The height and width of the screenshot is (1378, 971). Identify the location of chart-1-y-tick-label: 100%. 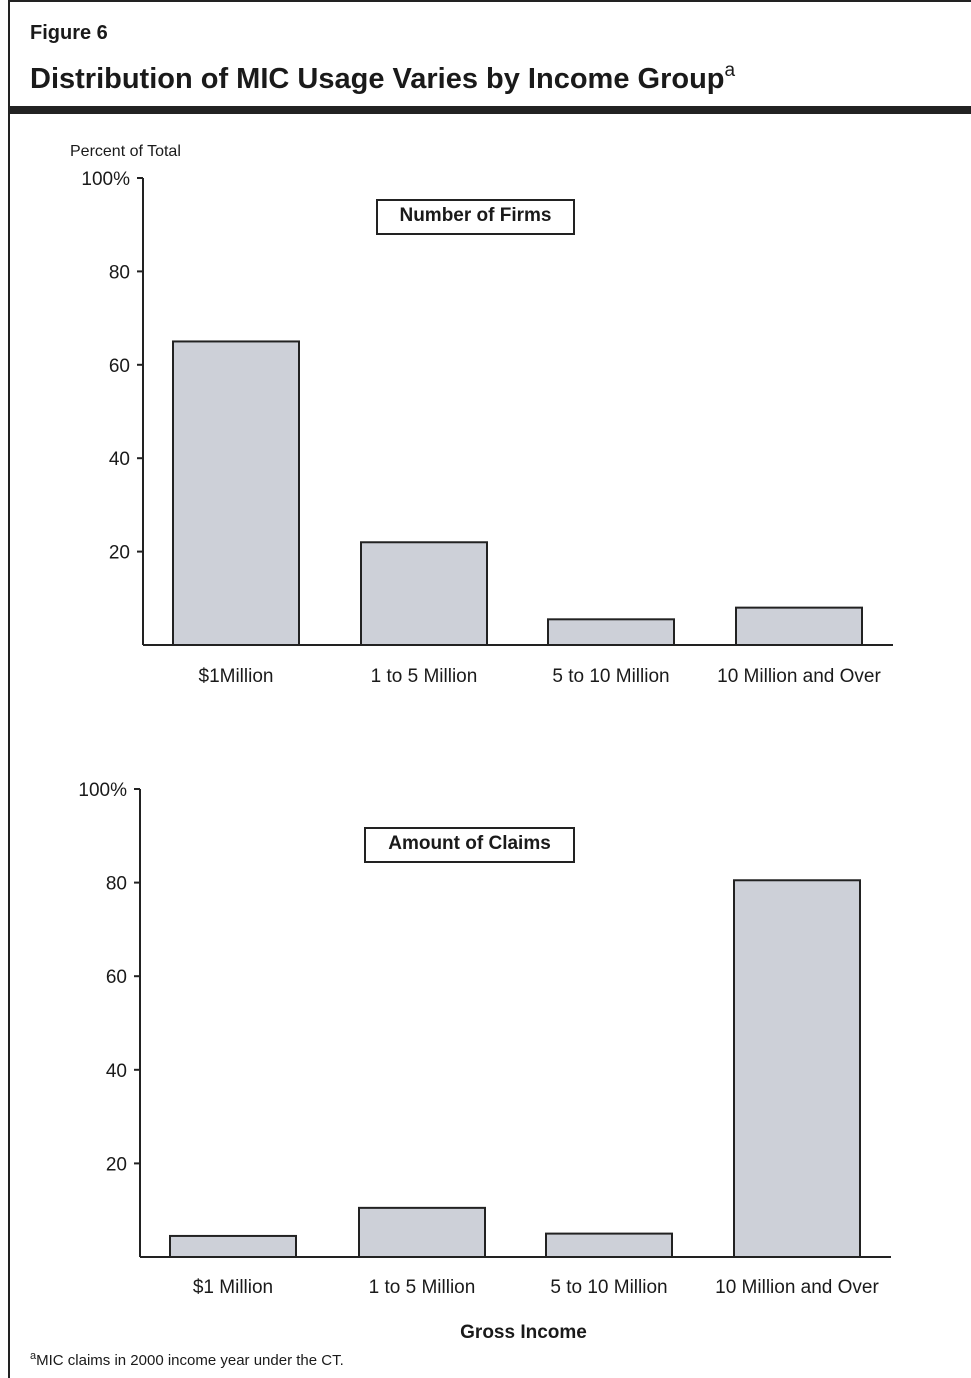
(105, 179).